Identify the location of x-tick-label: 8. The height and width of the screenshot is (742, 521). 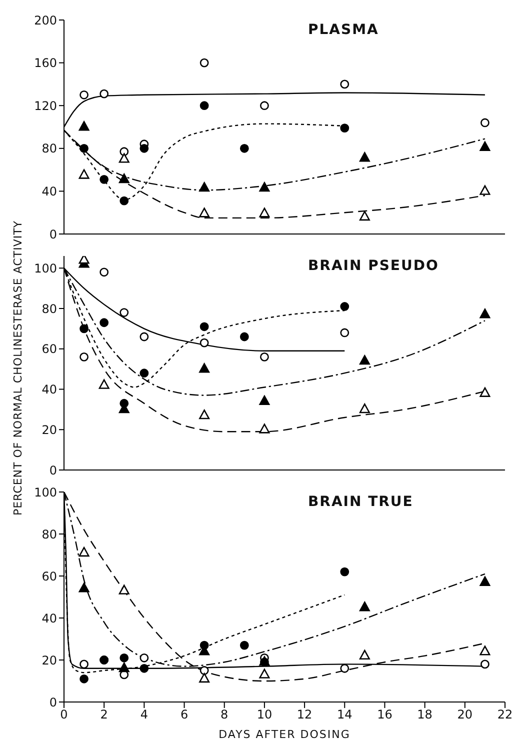
(224, 715).